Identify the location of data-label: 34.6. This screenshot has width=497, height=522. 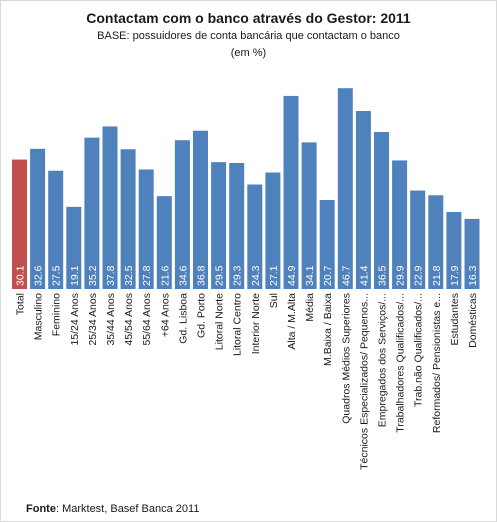
(183, 275).